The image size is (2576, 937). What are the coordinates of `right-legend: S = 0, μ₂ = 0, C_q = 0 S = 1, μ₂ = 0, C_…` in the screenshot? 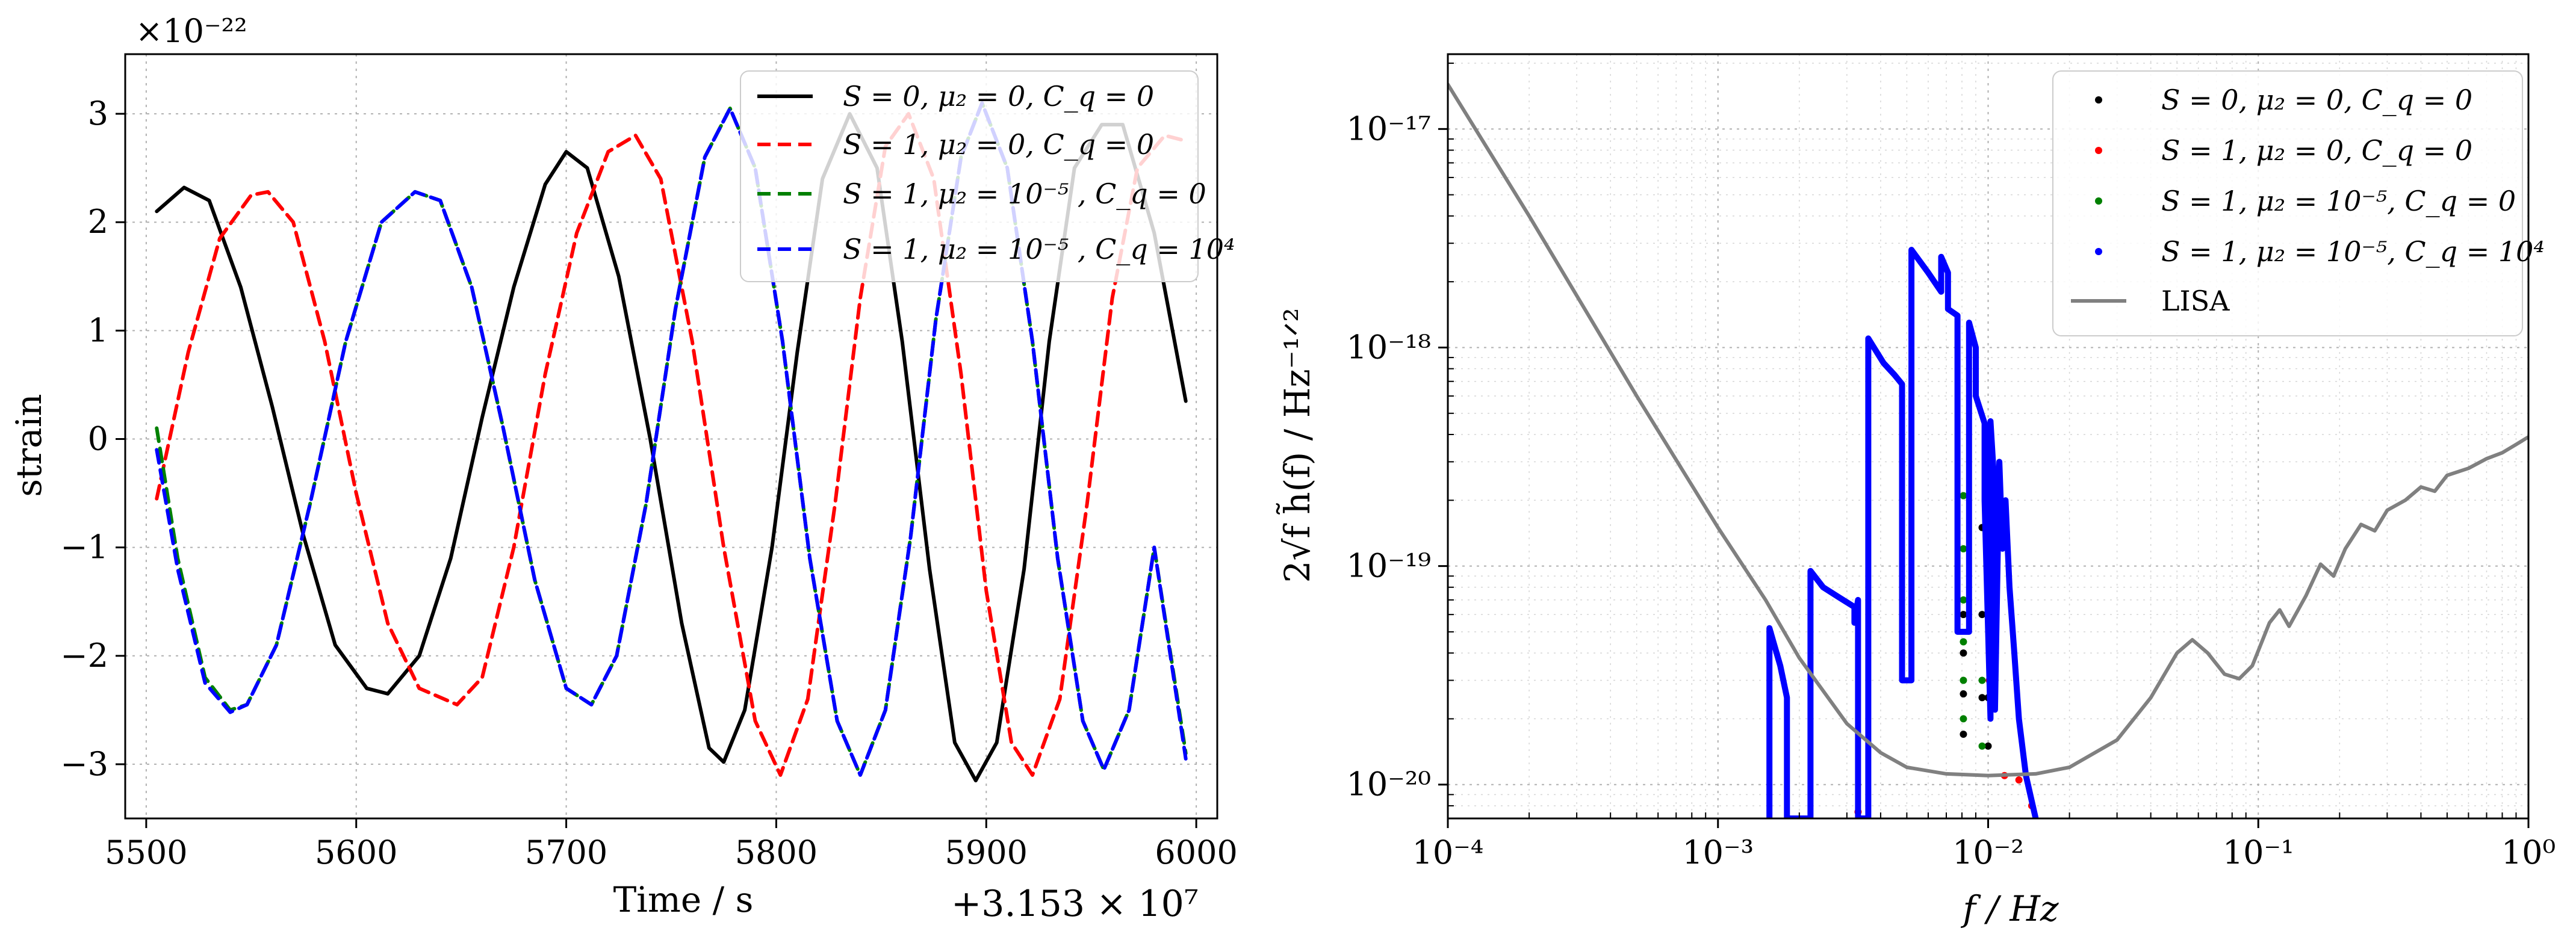 It's located at (2298, 203).